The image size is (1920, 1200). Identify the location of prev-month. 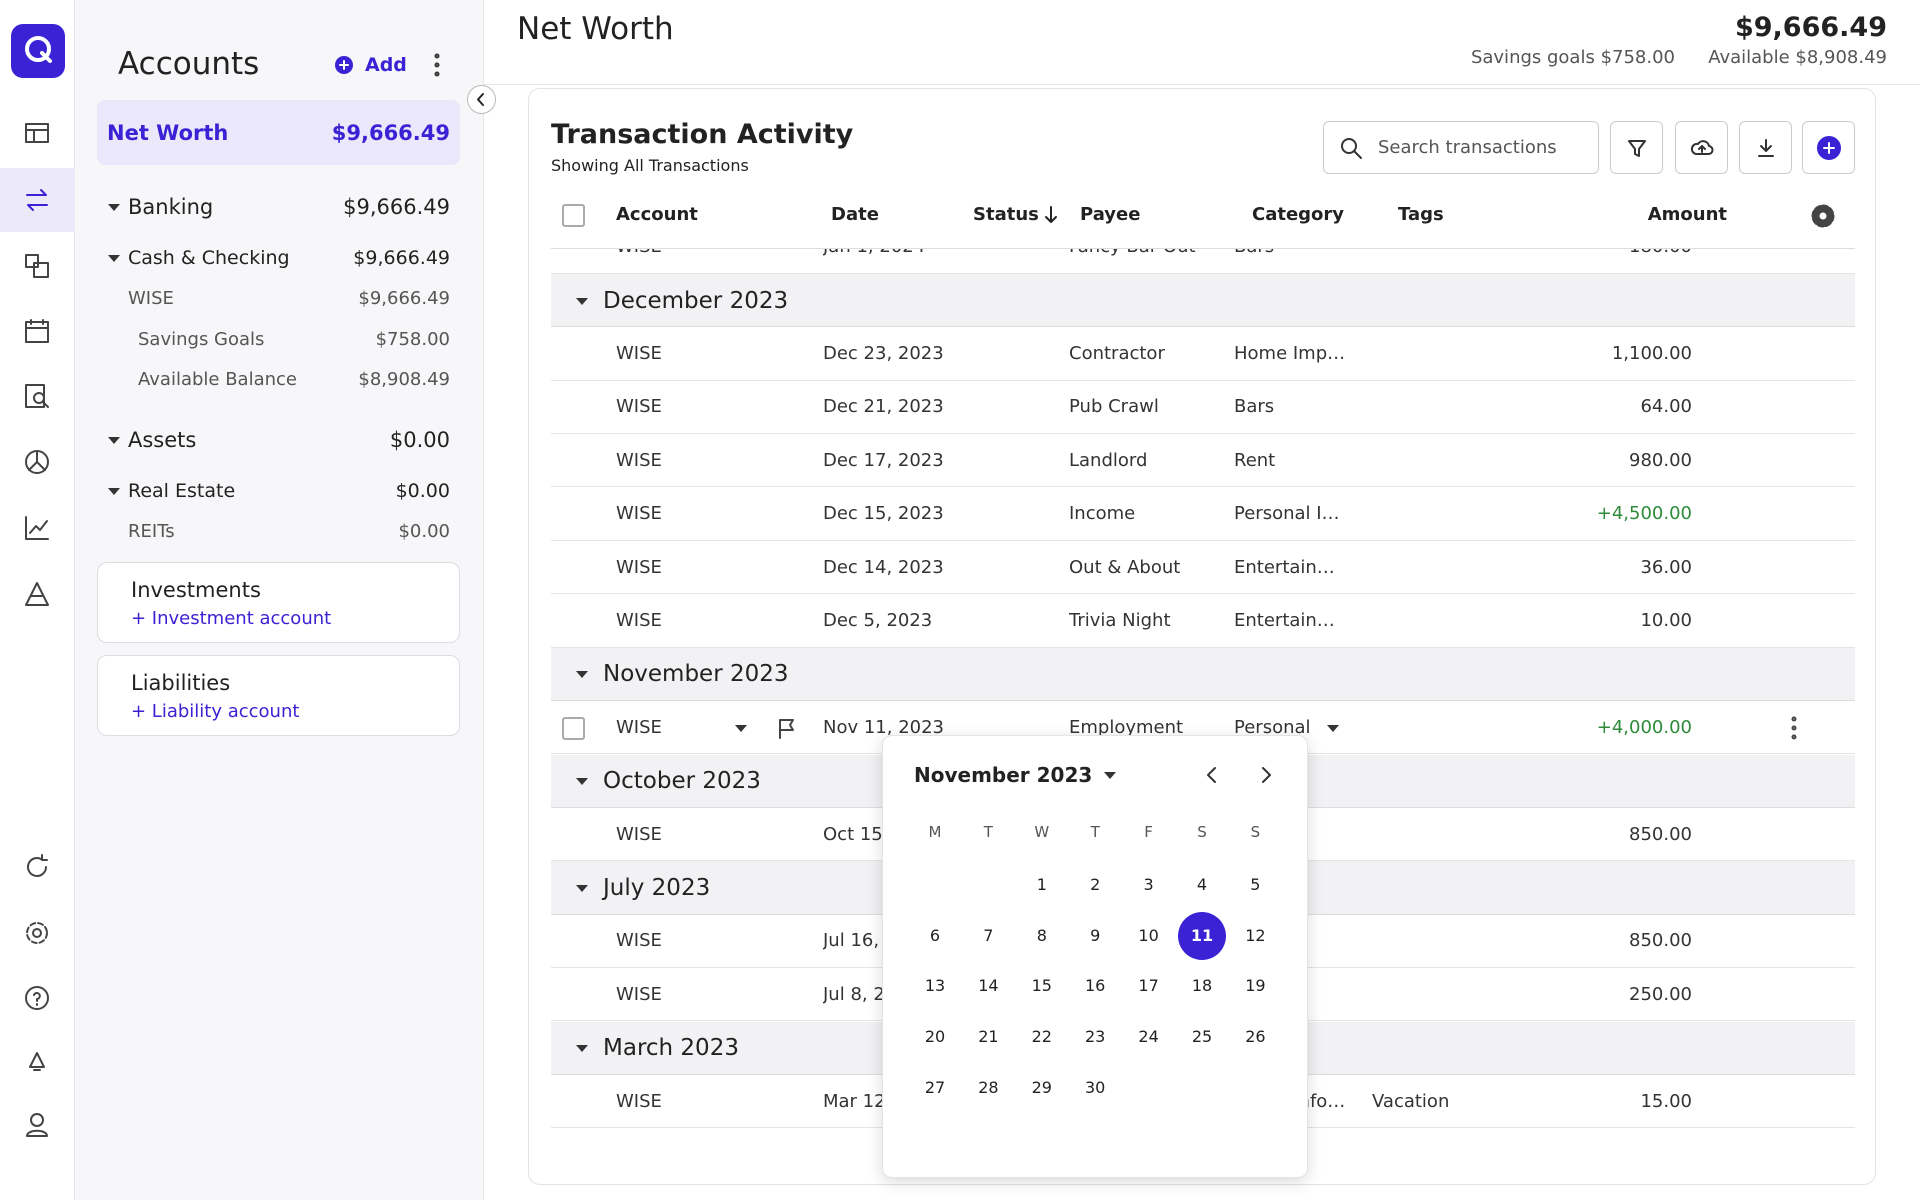
(1212, 775).